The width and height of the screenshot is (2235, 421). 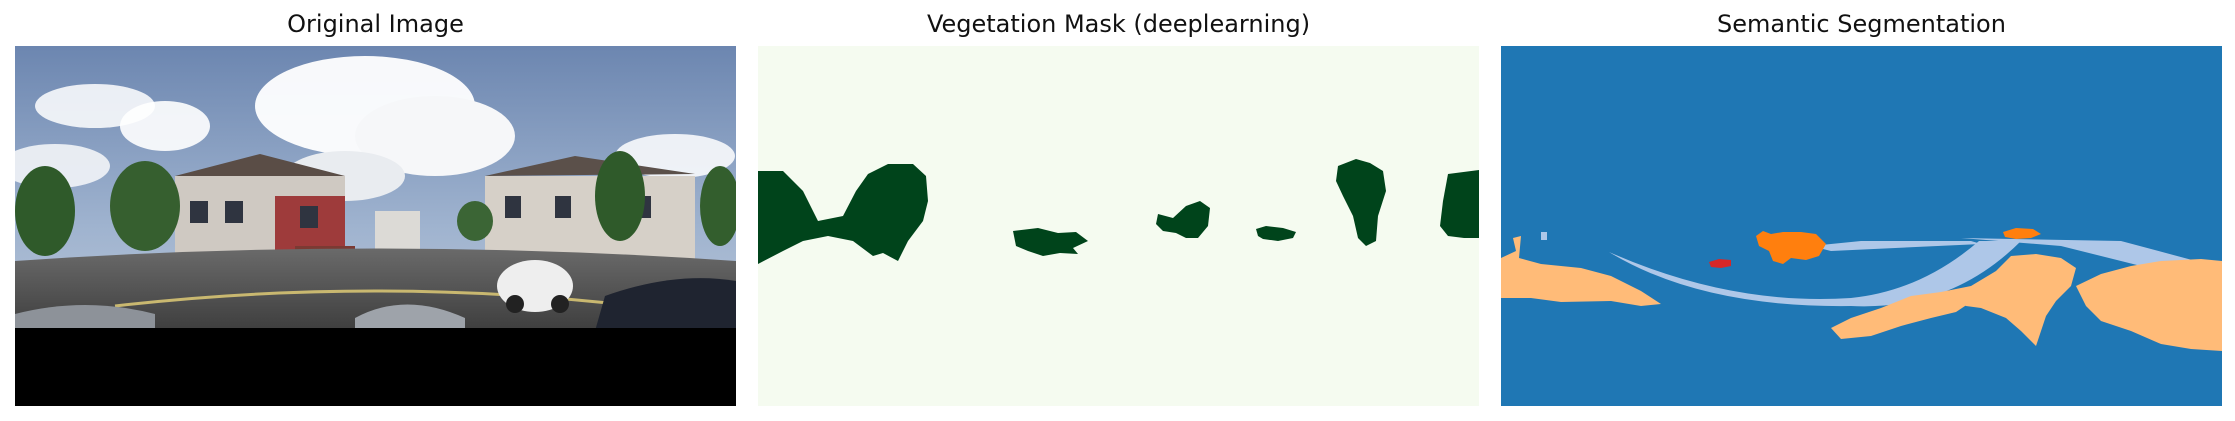 What do you see at coordinates (1861, 24) in the screenshot?
I see `panel-title-segmentation: Semantic Segmentation` at bounding box center [1861, 24].